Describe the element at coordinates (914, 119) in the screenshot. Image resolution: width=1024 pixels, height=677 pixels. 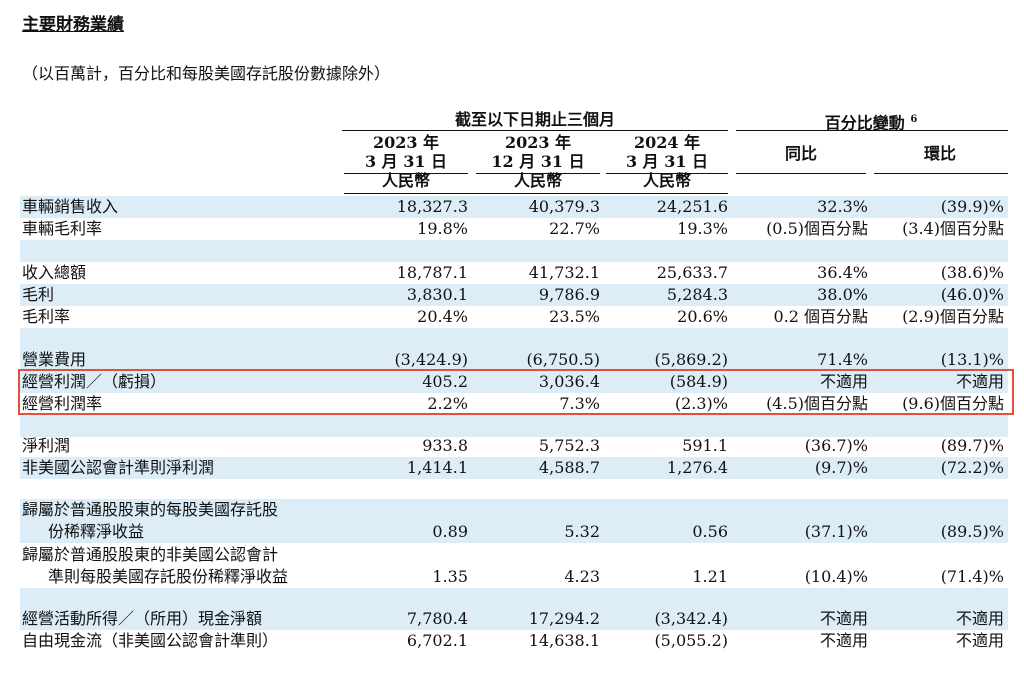
I see `header-footnote: 6` at that location.